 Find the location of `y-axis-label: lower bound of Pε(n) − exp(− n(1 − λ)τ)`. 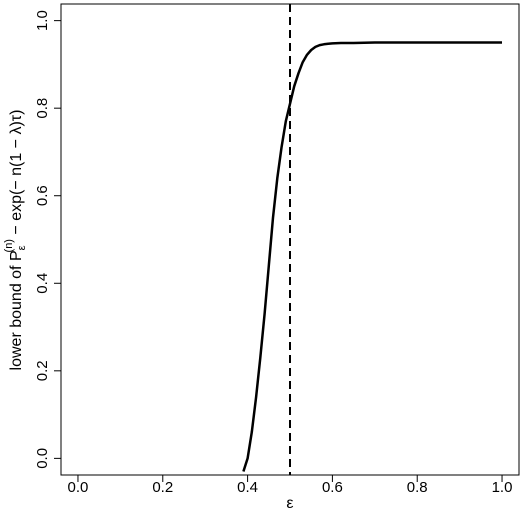

y-axis-label: lower bound of Pε(n) − exp(− n(1 − λ)τ) is located at coordinates (15, 240).